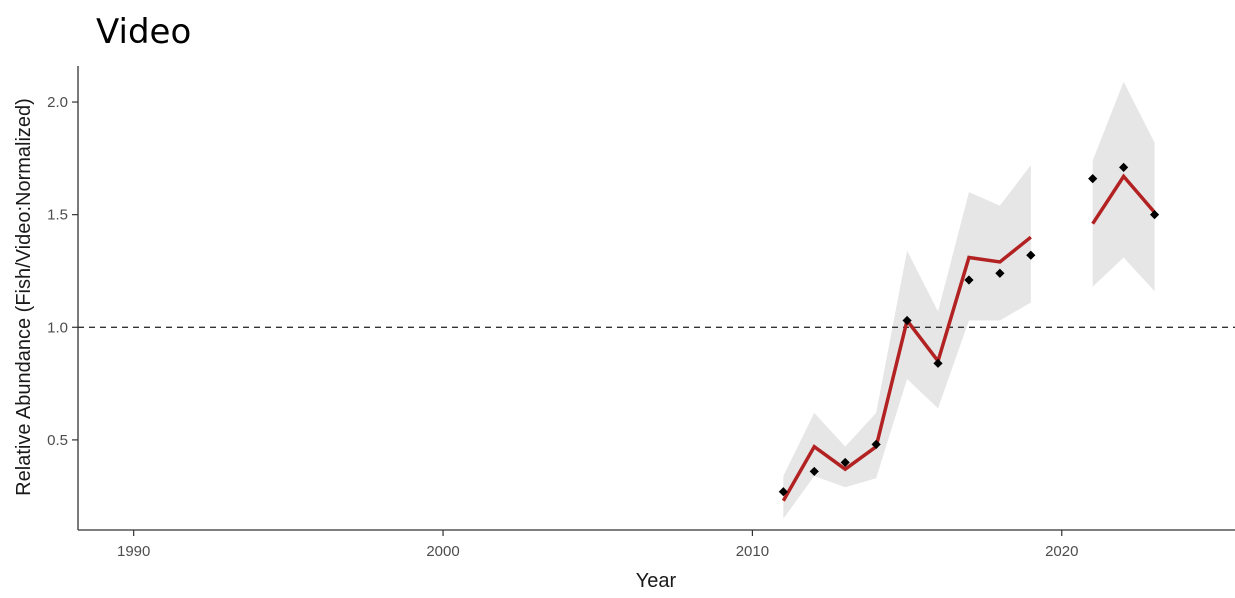 This screenshot has width=1235, height=598. Describe the element at coordinates (143, 32) in the screenshot. I see `chart-title: Video` at that location.